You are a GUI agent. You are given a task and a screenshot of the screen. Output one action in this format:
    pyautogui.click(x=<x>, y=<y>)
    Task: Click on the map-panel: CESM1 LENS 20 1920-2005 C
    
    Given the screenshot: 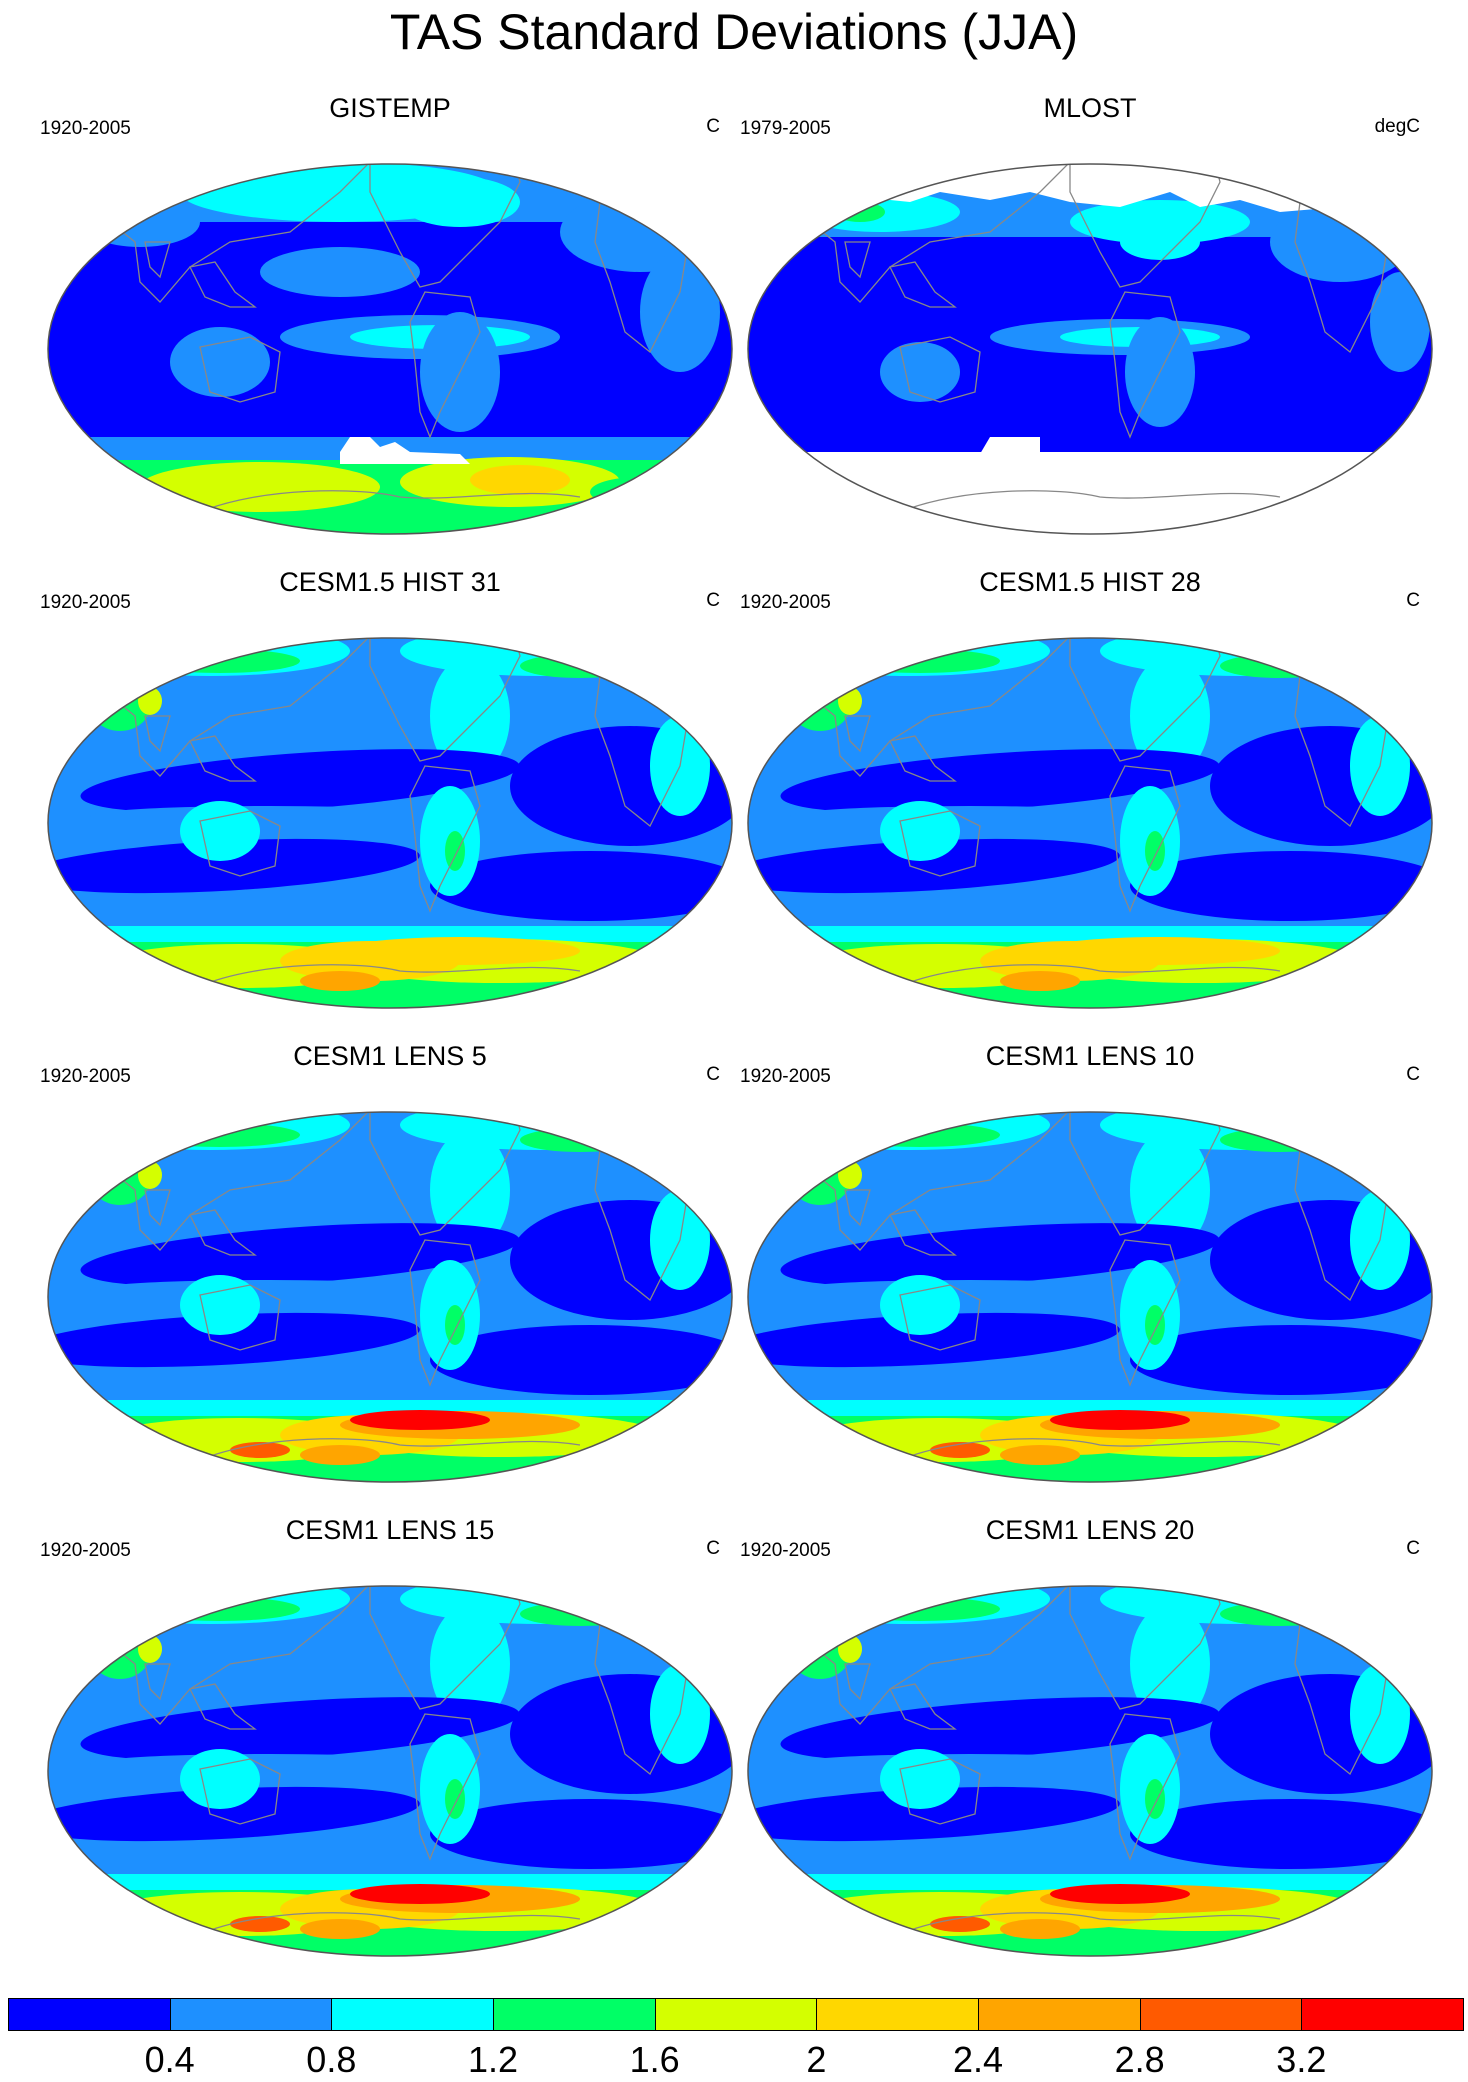 What is the action you would take?
    pyautogui.click(x=1090, y=1739)
    